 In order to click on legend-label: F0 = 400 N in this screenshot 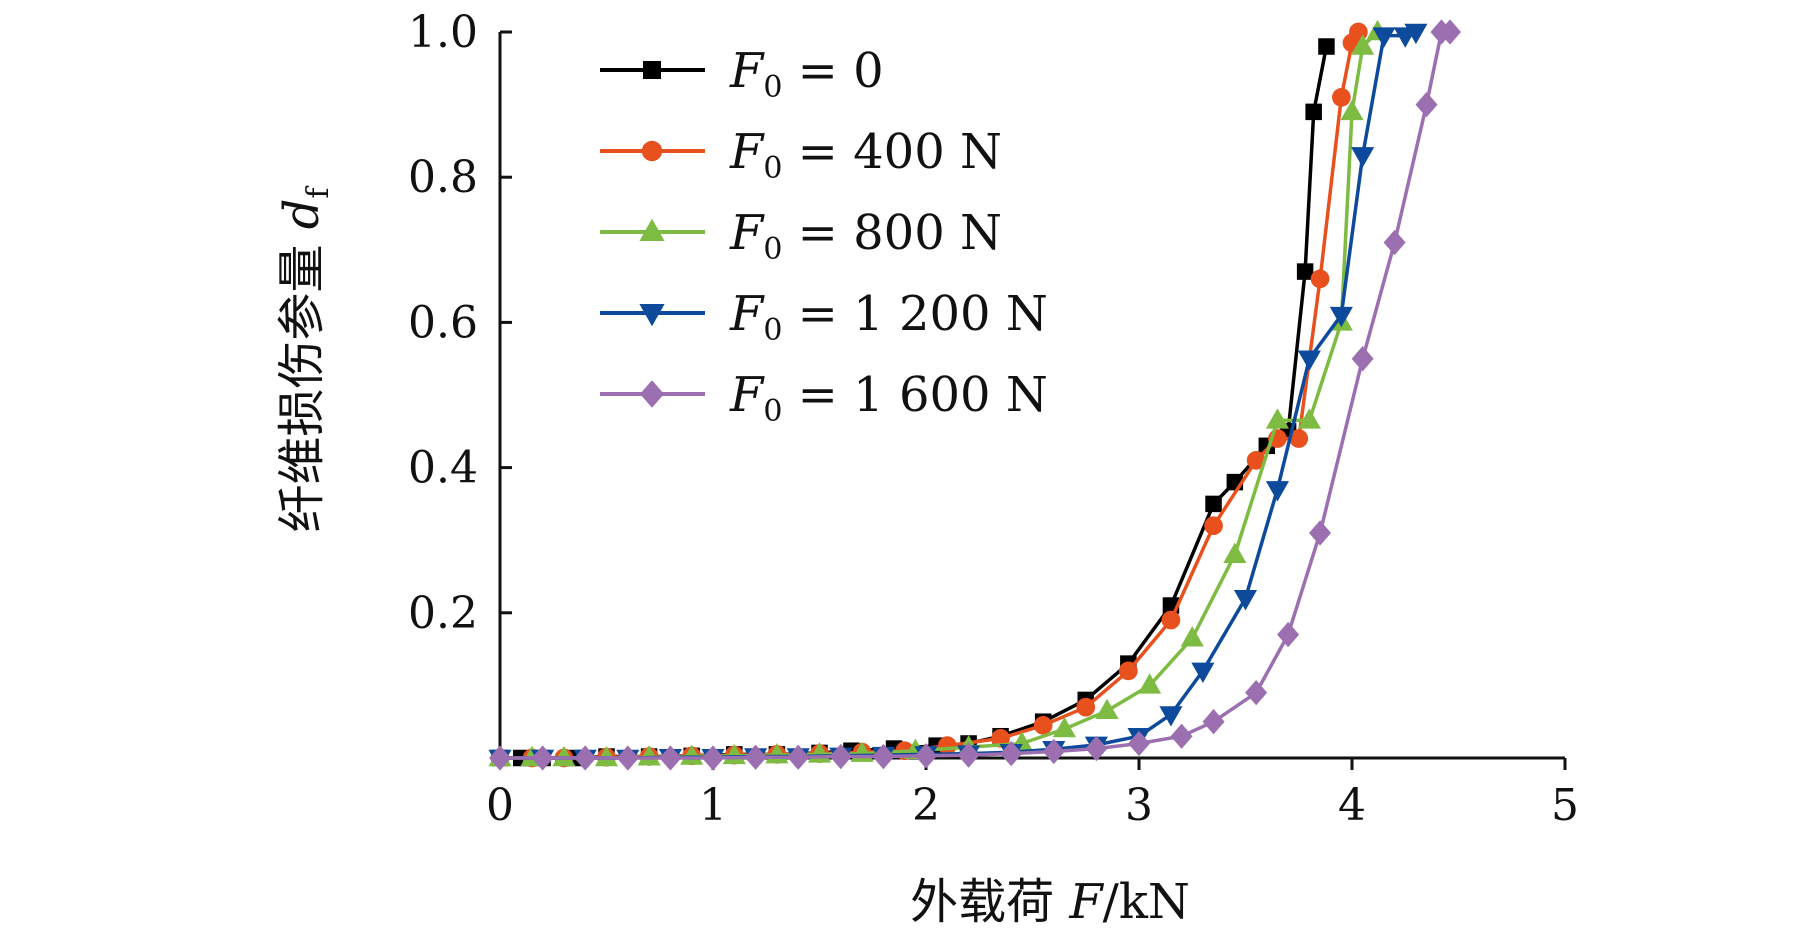, I will do `click(865, 155)`.